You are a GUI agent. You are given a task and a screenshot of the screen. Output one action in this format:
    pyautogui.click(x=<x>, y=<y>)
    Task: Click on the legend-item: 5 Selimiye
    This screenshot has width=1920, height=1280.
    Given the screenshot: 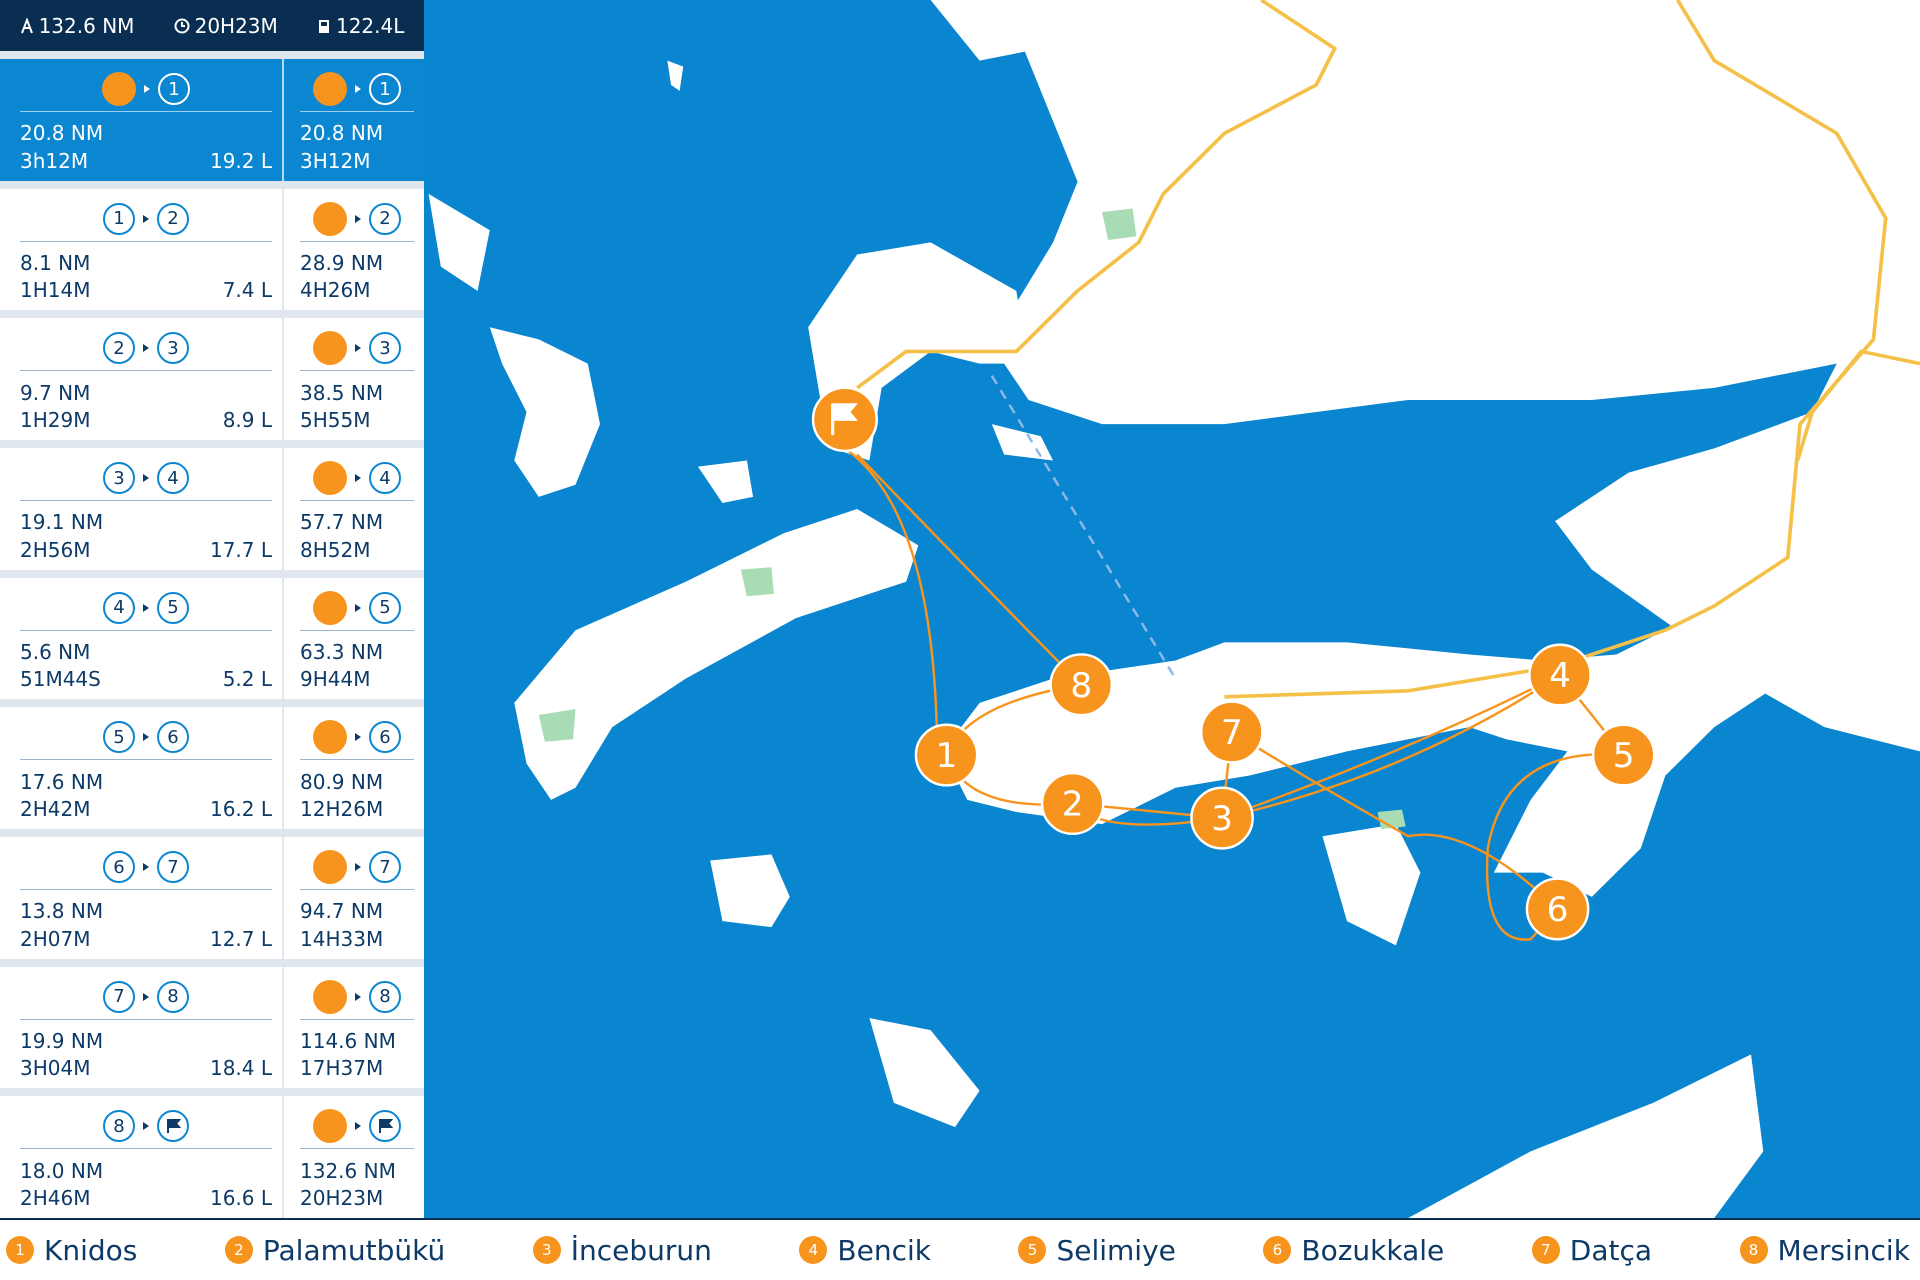 What is the action you would take?
    pyautogui.click(x=1097, y=1250)
    